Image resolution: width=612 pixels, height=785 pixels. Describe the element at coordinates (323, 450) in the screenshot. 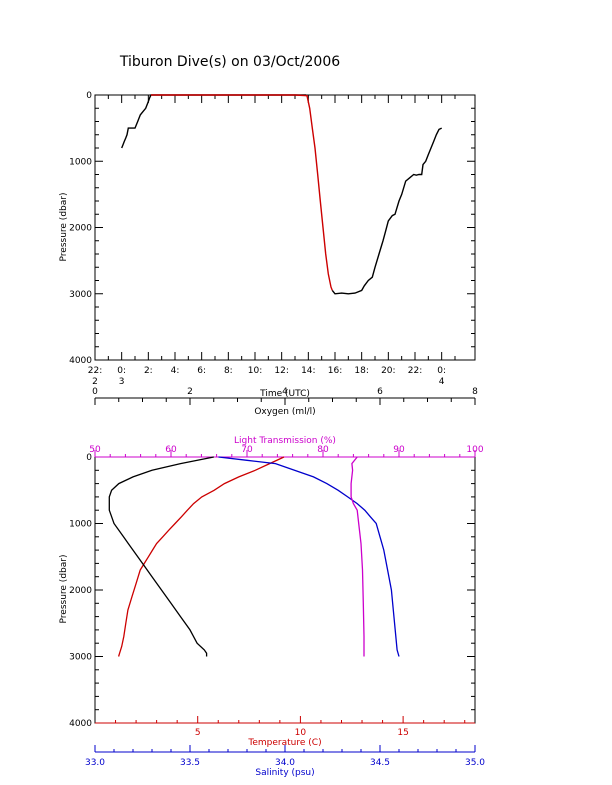

I see `transmission-tick-label: 80` at that location.